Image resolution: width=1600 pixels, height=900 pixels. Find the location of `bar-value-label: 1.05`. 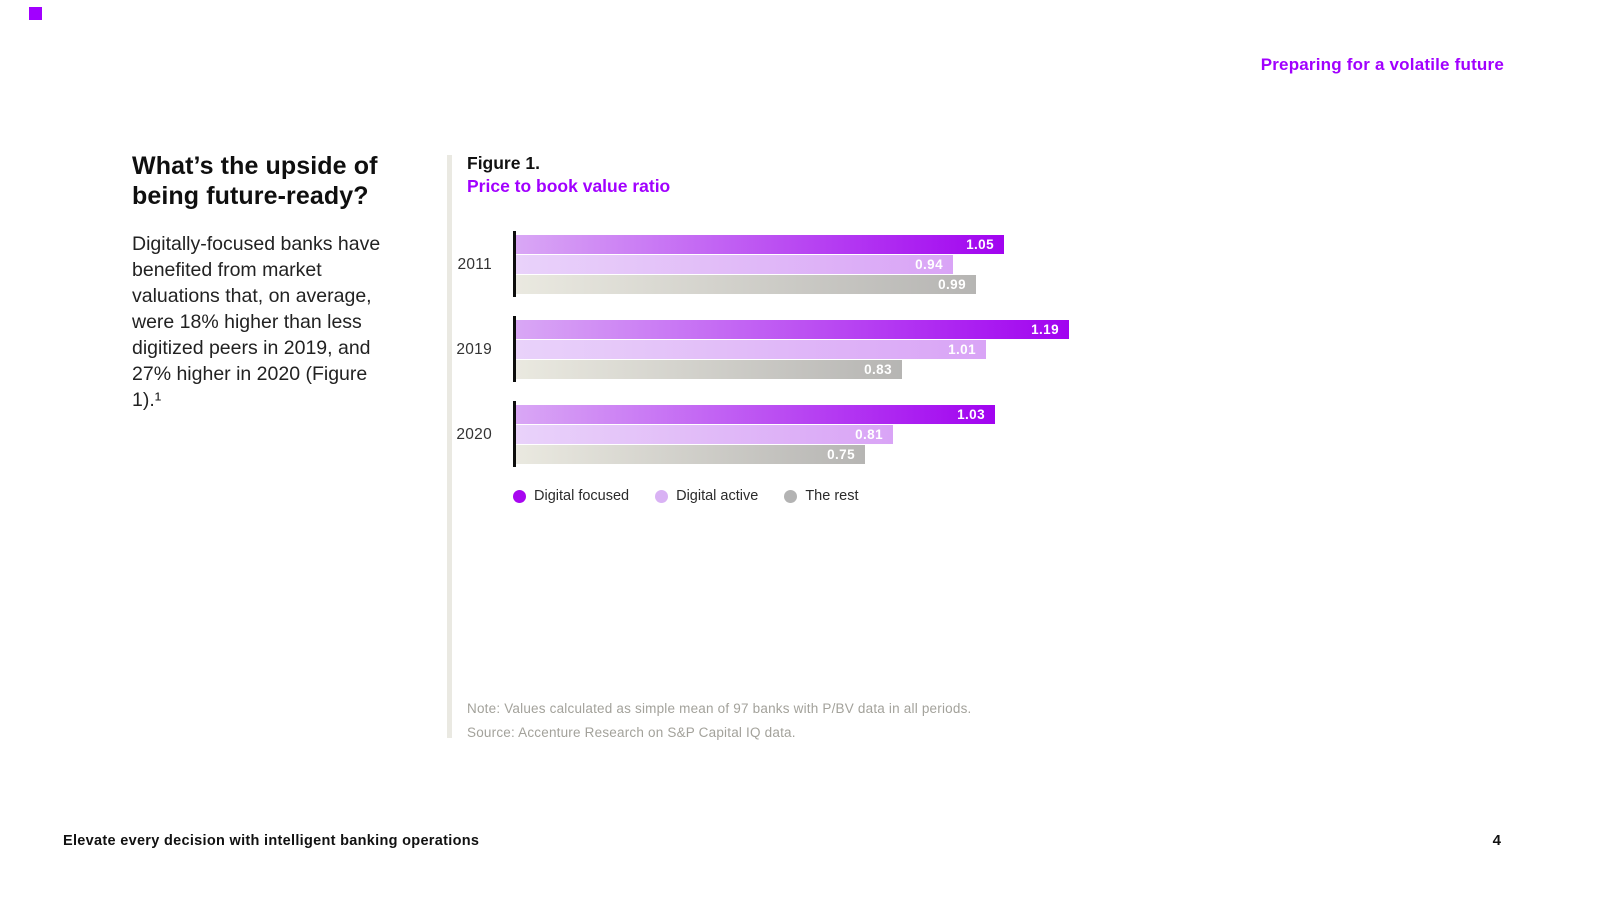

bar-value-label: 1.05 is located at coordinates (980, 244).